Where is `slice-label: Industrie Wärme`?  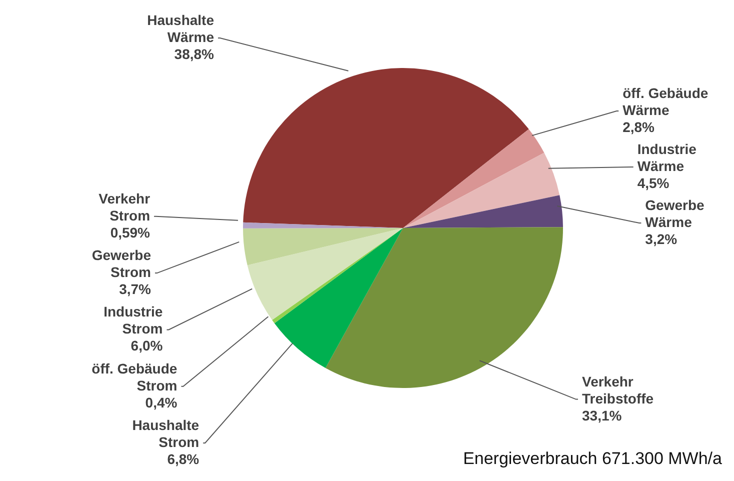 slice-label: Industrie Wärme is located at coordinates (667, 157).